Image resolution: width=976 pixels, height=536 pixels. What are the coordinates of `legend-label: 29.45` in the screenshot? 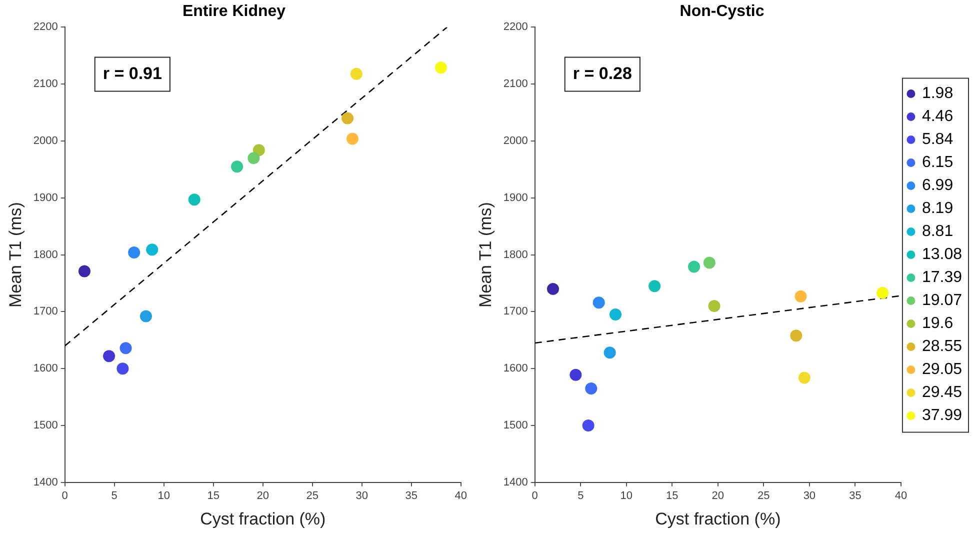 It's located at (942, 393).